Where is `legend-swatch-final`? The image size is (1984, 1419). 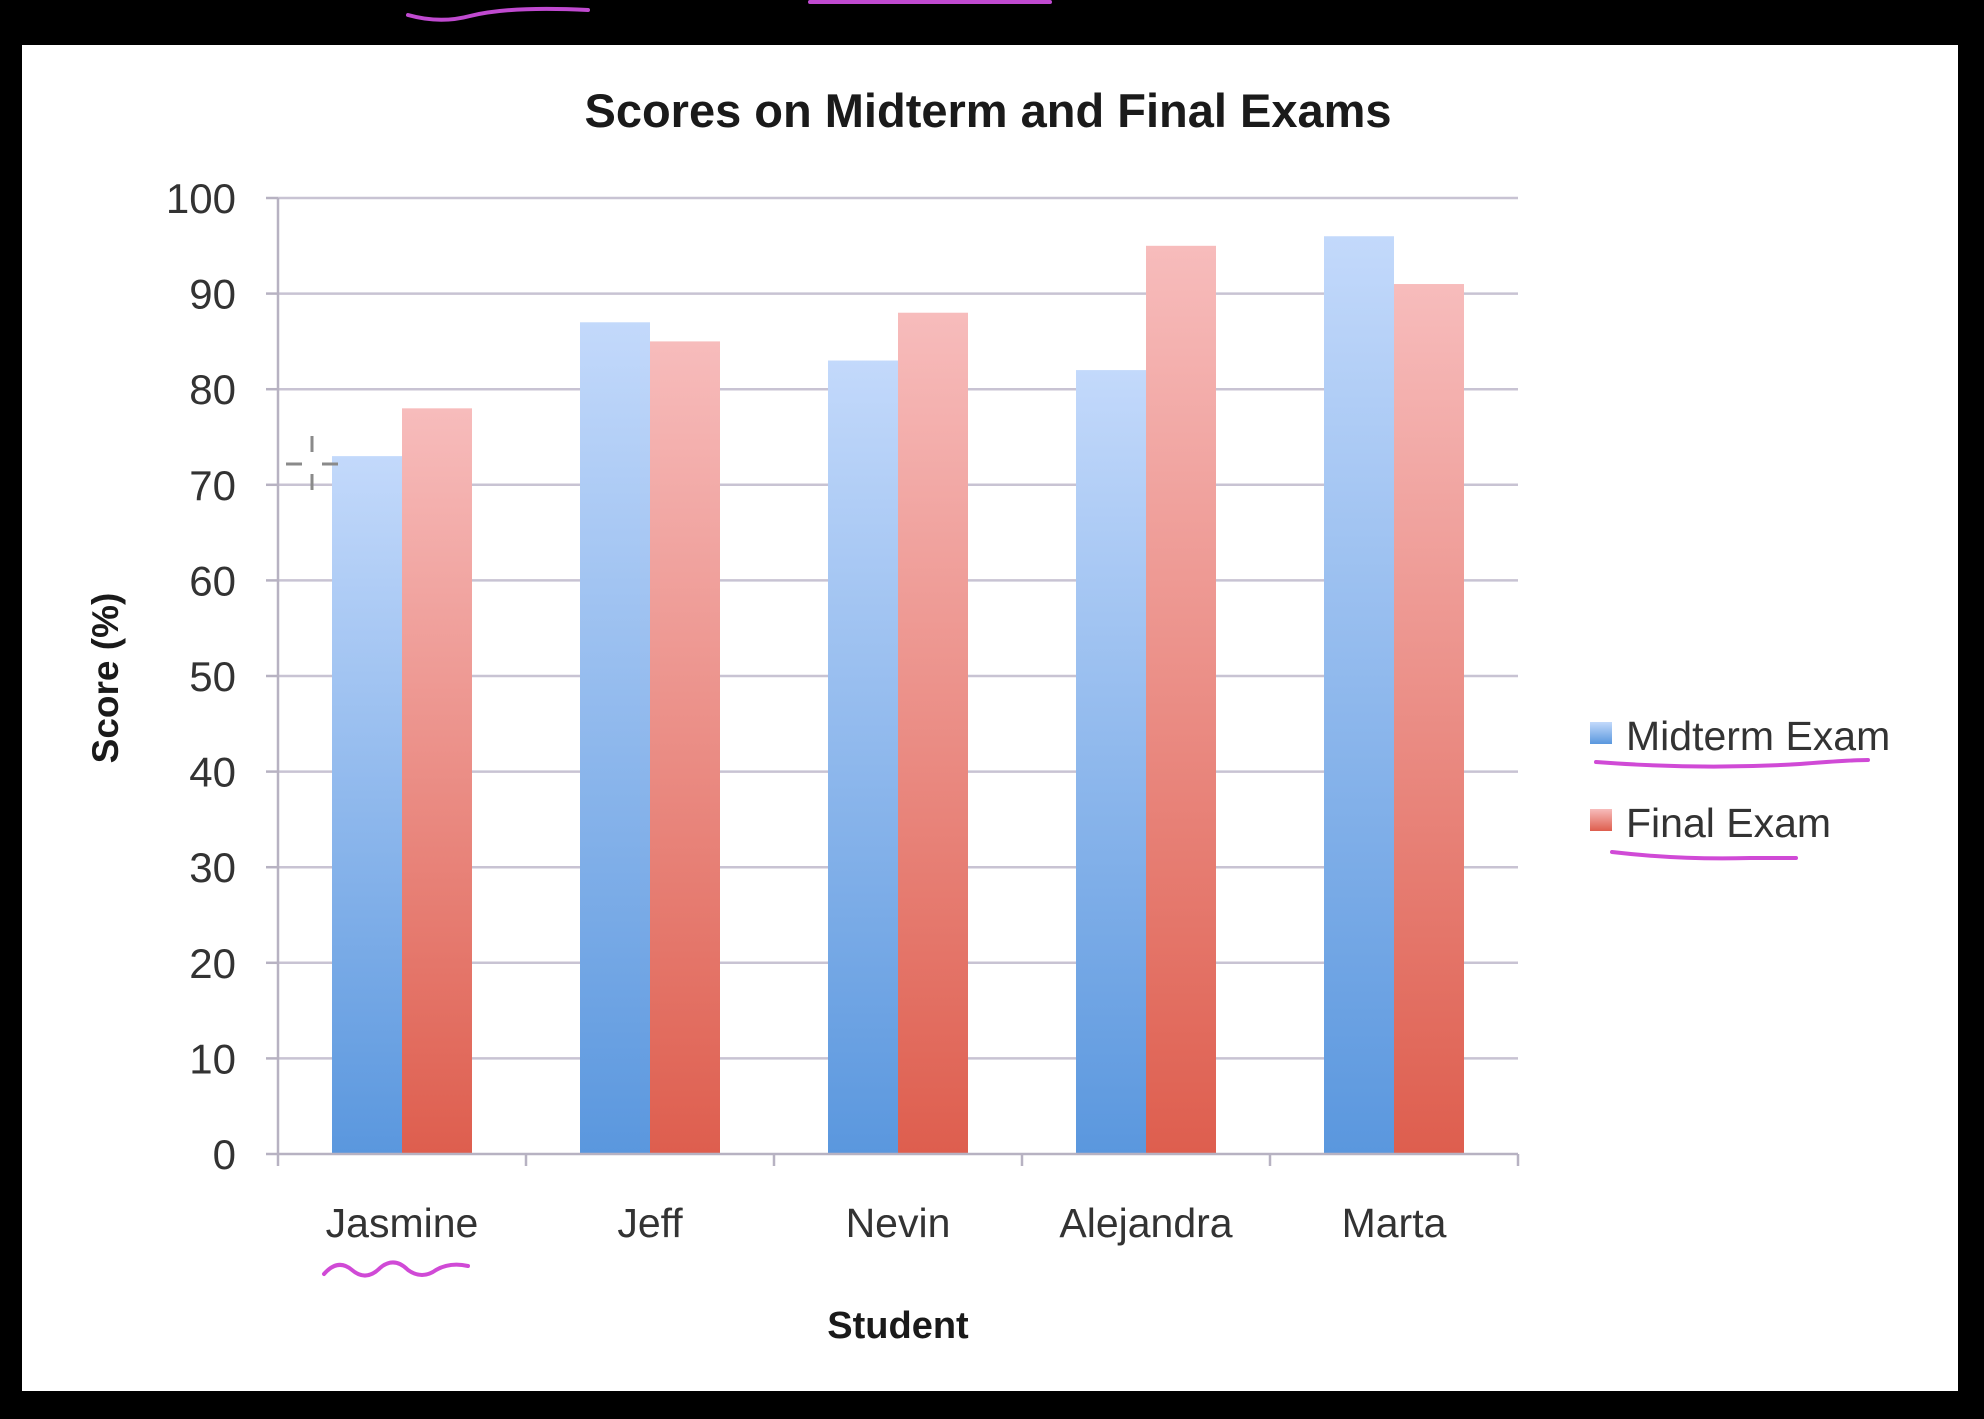
legend-swatch-final is located at coordinates (1601, 820).